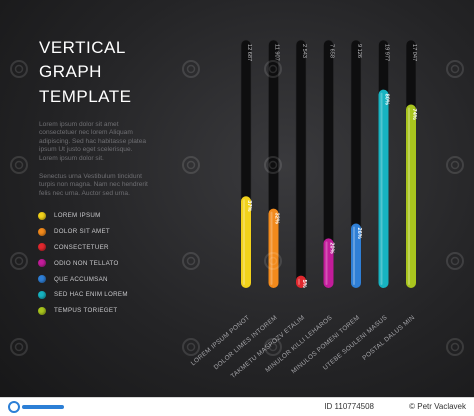 The width and height of the screenshot is (474, 416). Describe the element at coordinates (70, 71) in the screenshot. I see `title-line-2: GRAPH` at that location.